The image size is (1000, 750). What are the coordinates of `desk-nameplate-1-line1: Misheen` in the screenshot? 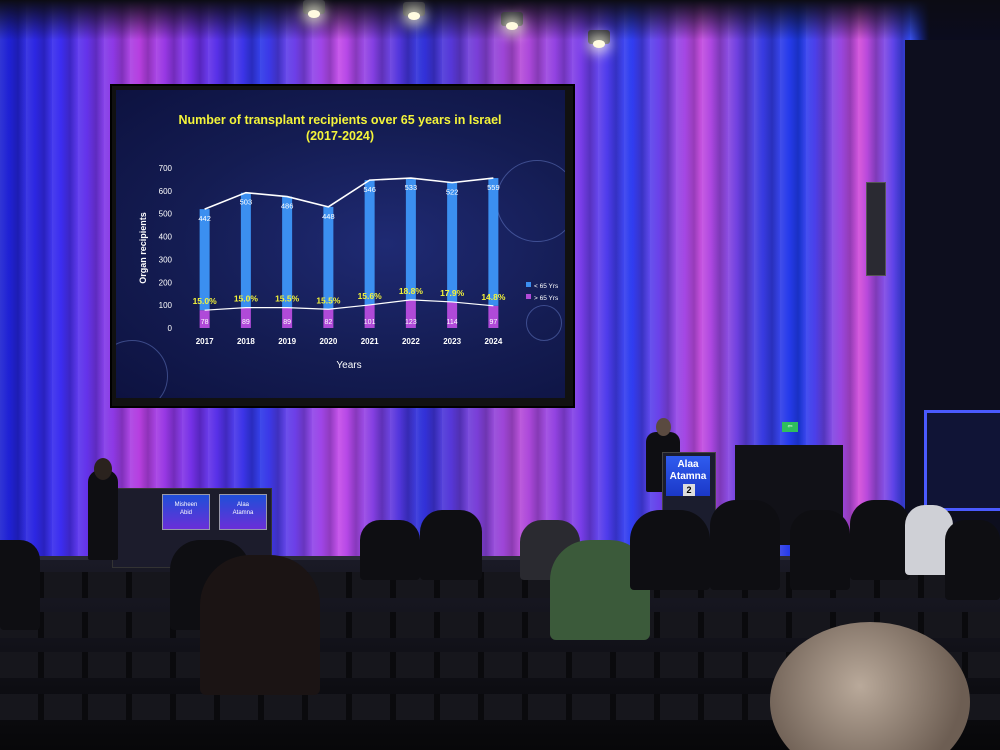 It's located at (186, 505).